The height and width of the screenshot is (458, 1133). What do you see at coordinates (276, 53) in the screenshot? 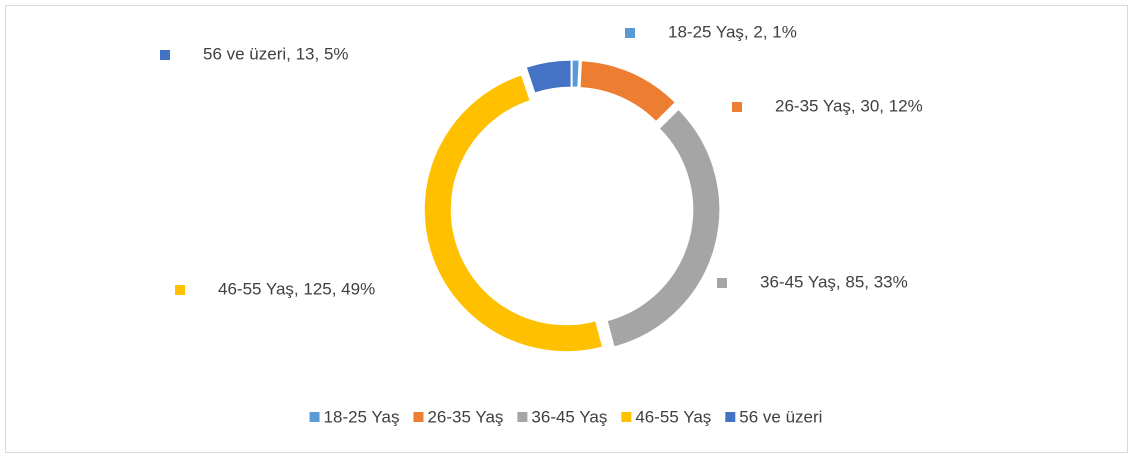
I see `data-label: 56 ve üzeri, 13, 5%` at bounding box center [276, 53].